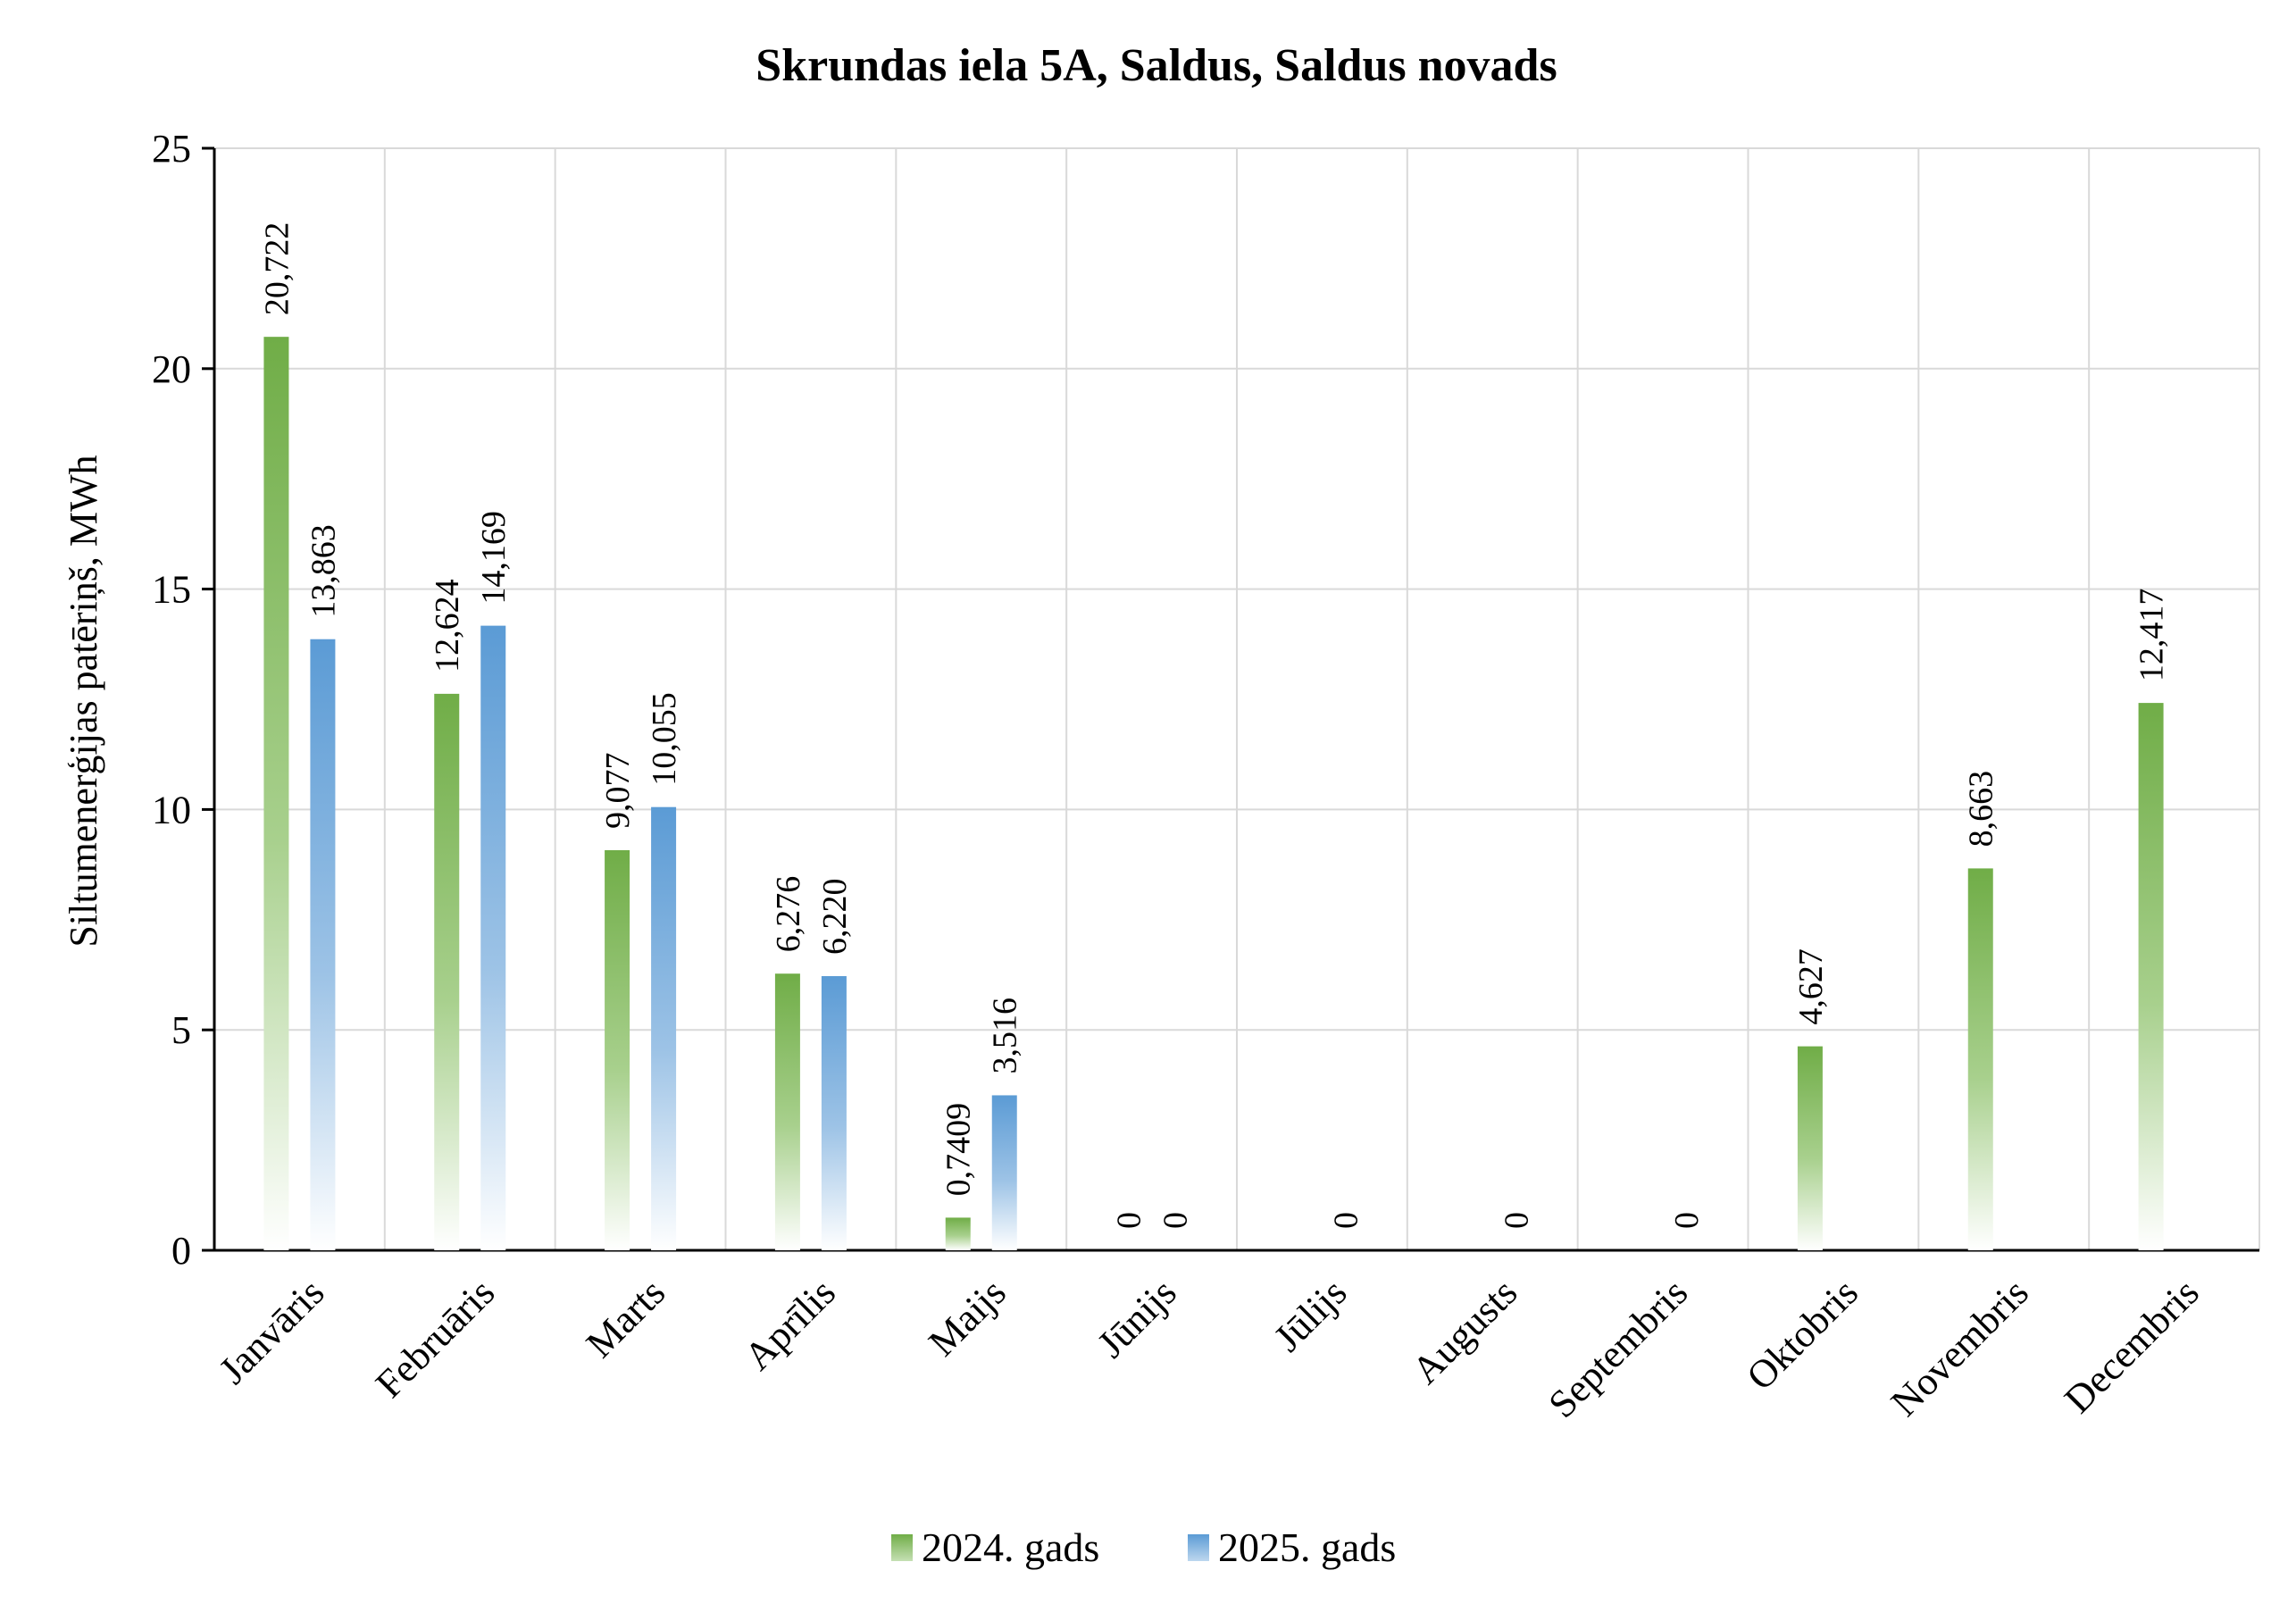  What do you see at coordinates (788, 914) in the screenshot?
I see `data-label: 6,276` at bounding box center [788, 914].